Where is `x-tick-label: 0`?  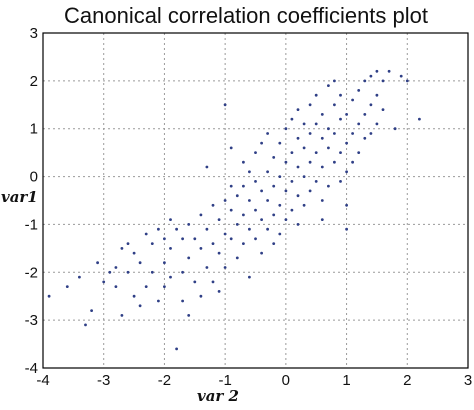
x-tick-label: 0 is located at coordinates (286, 380).